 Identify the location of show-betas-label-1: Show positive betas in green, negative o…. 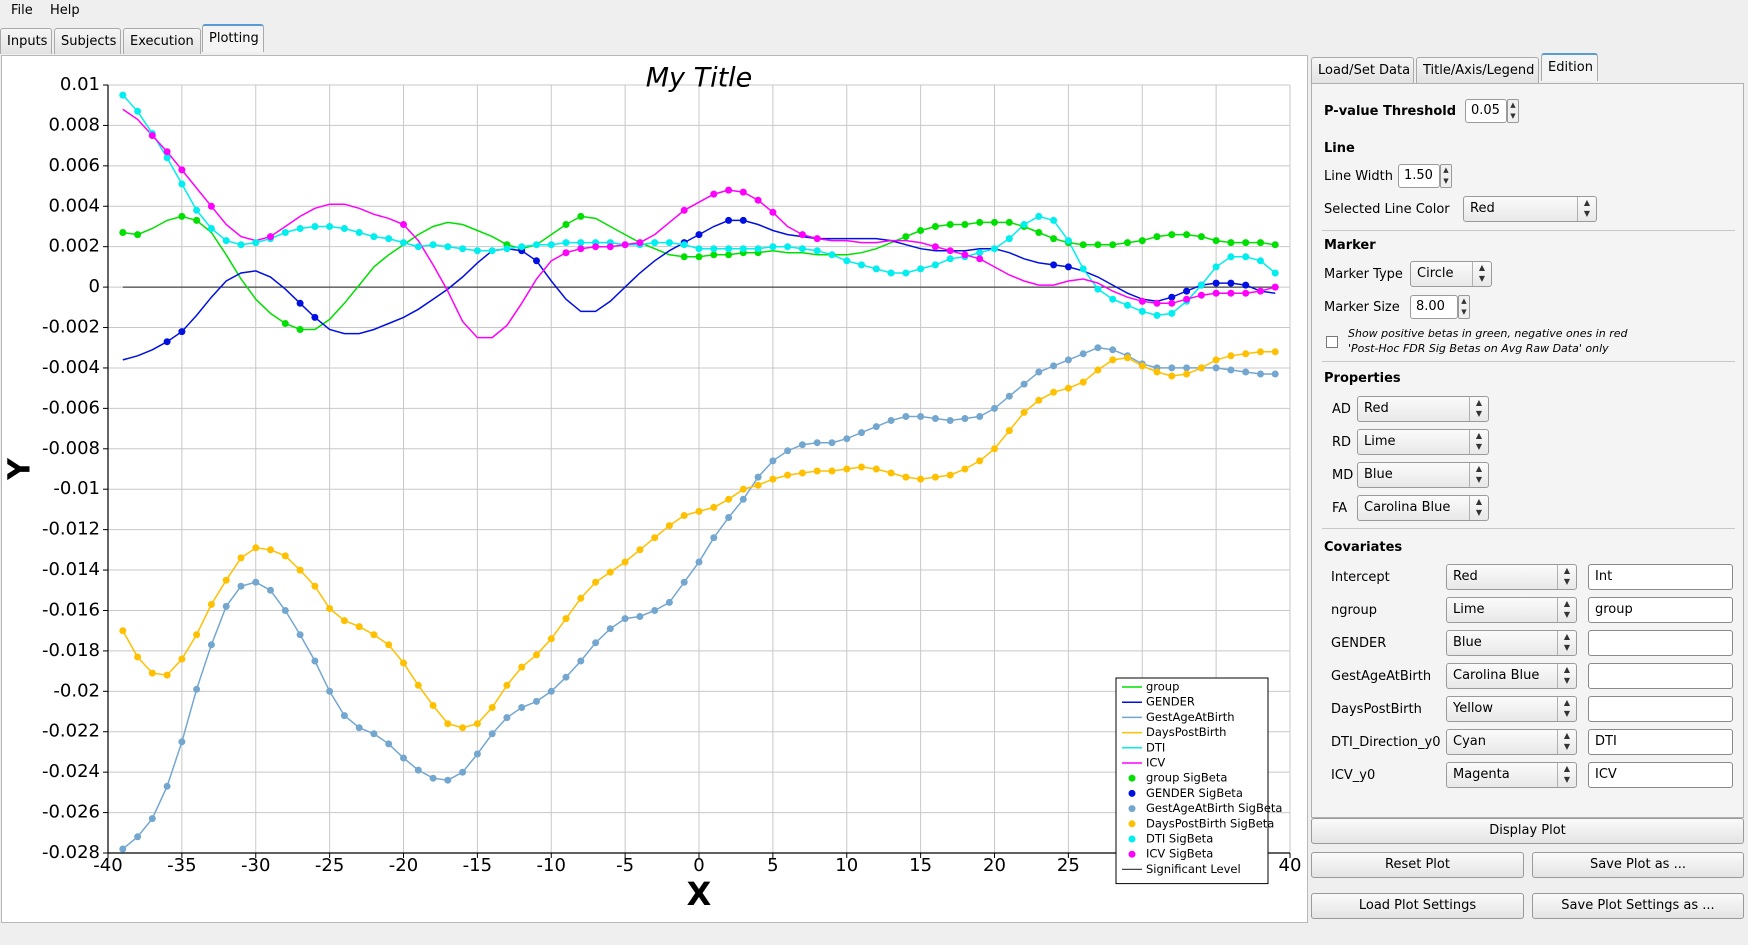
(1488, 333).